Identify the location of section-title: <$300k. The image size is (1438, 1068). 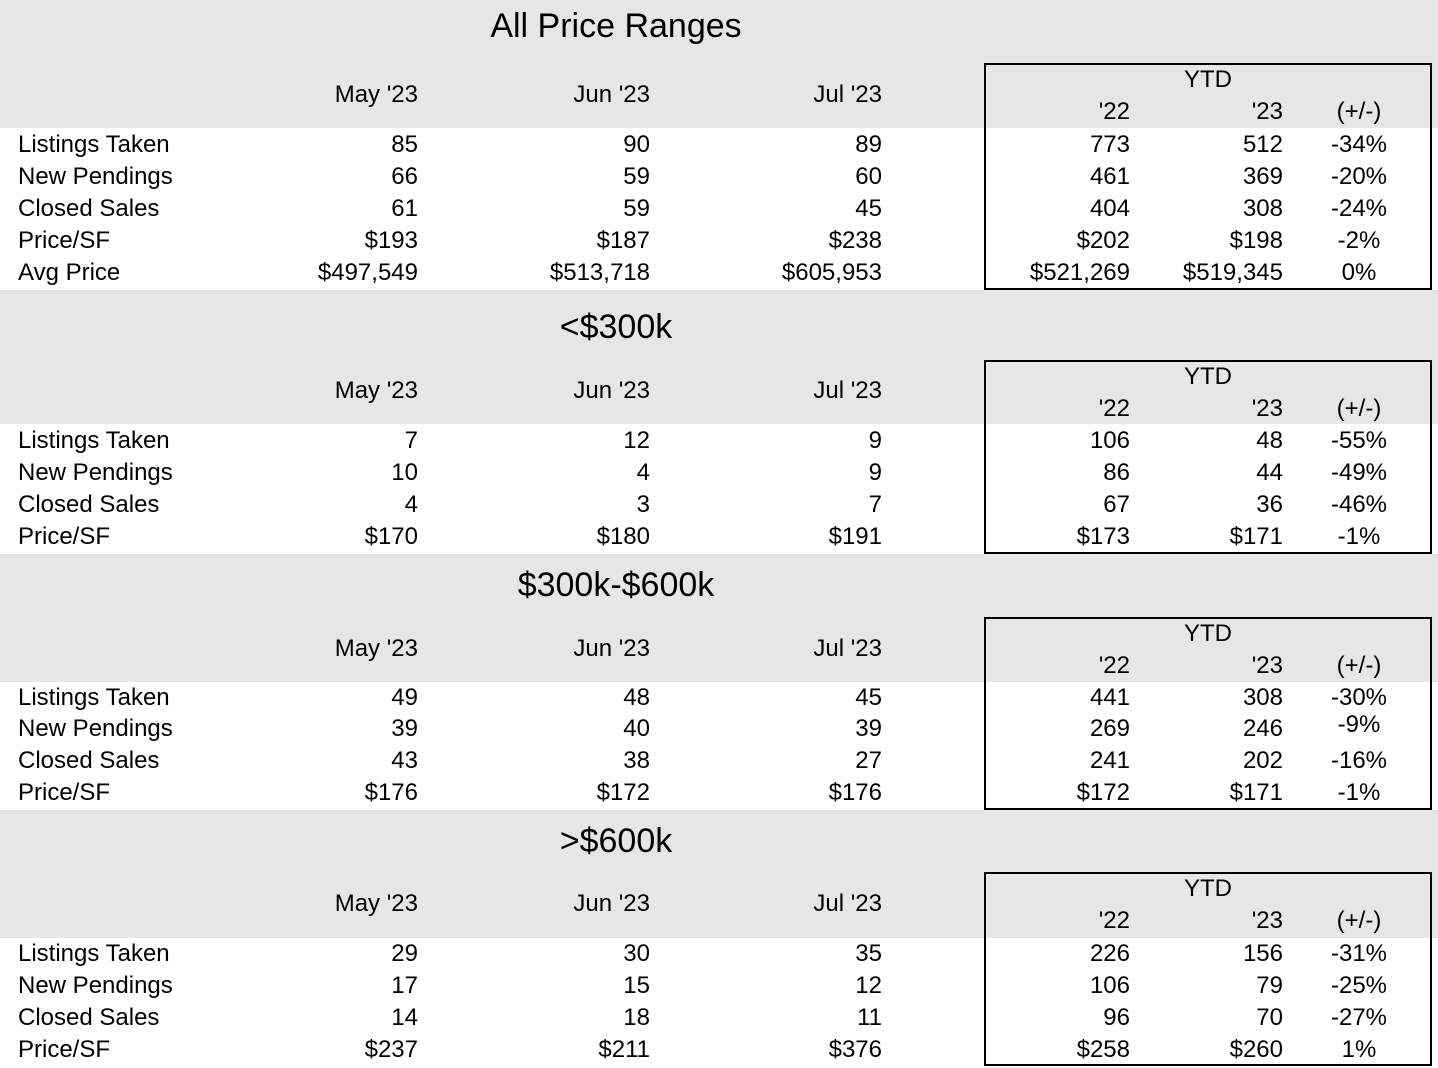
(616, 327).